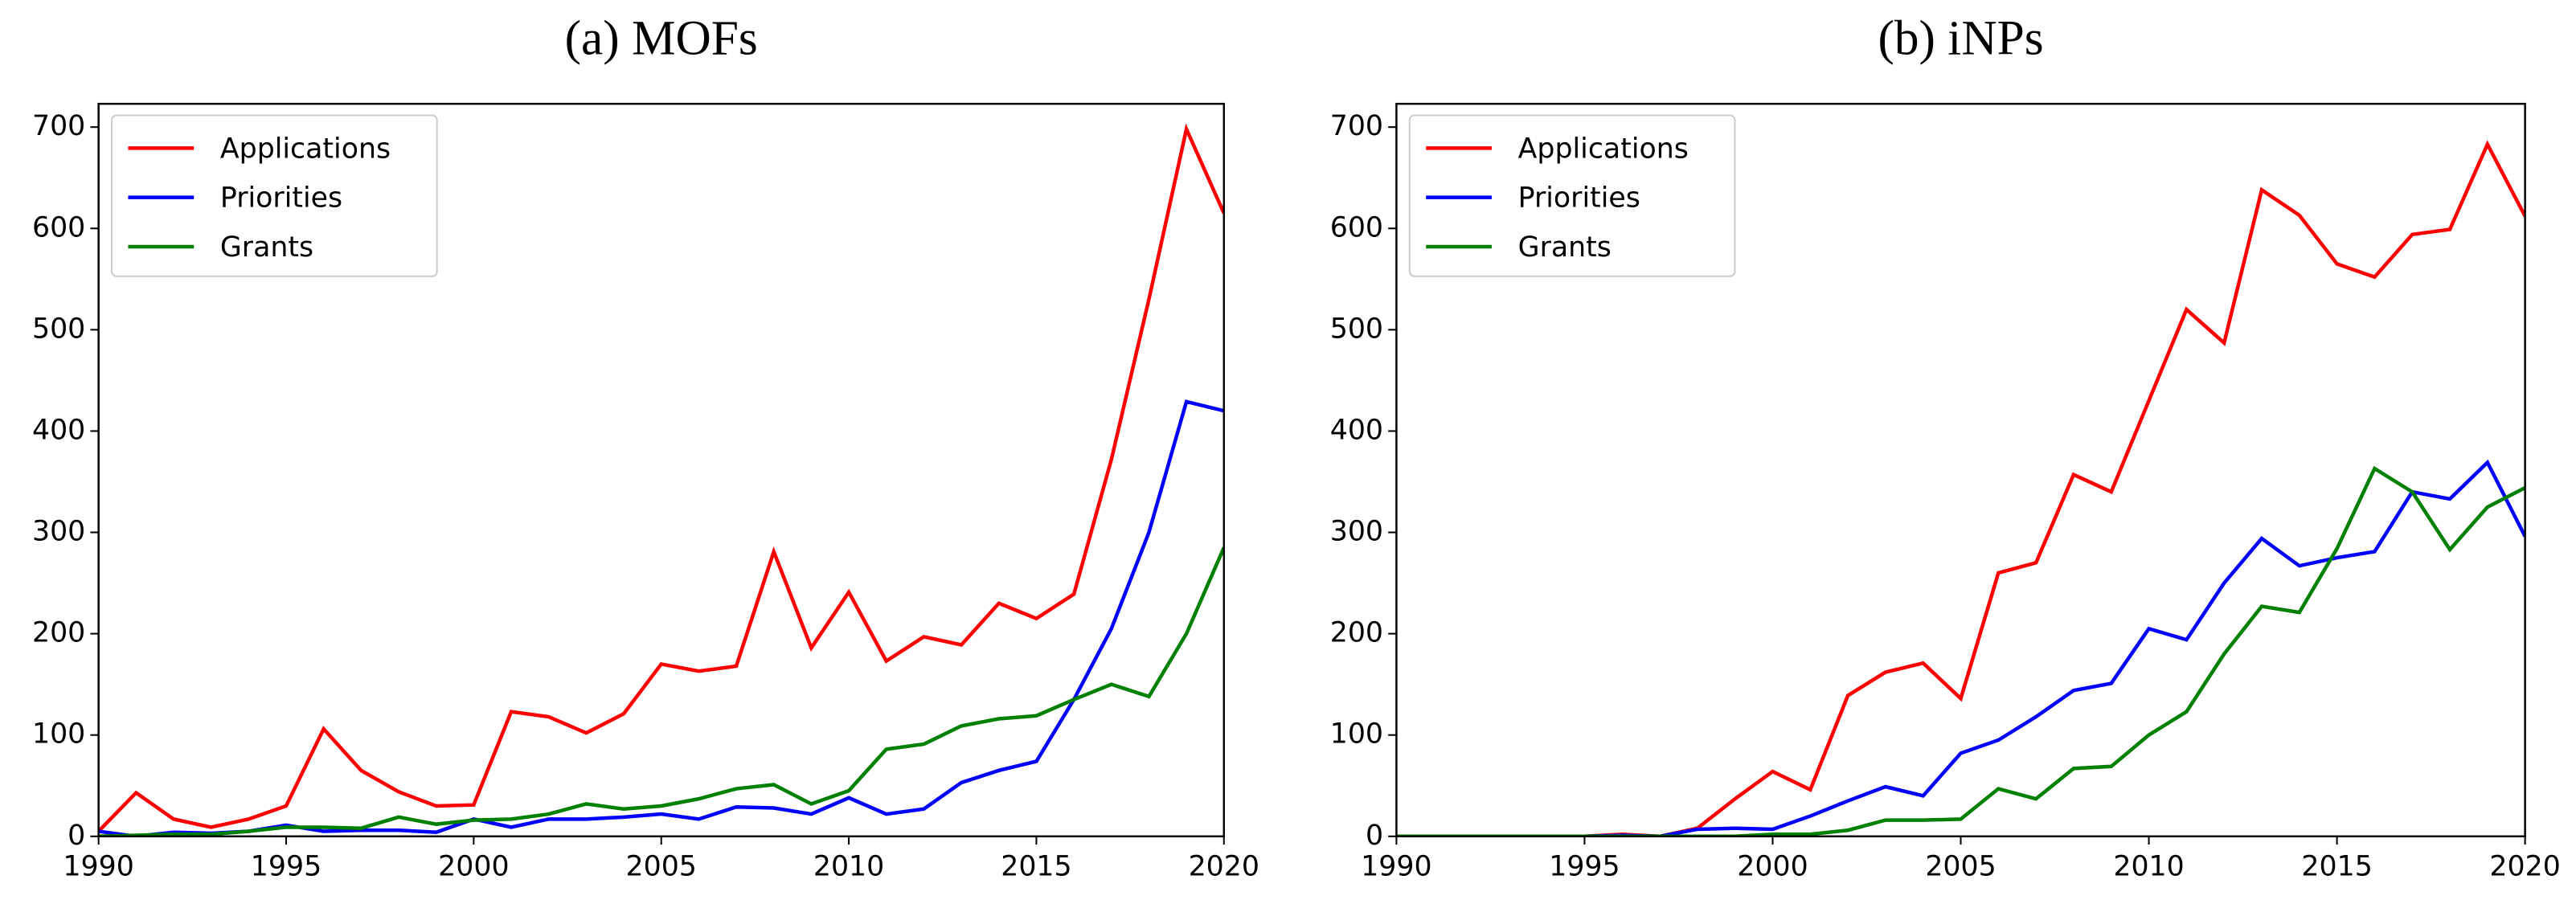 Image resolution: width=2576 pixels, height=904 pixels. Describe the element at coordinates (661, 692) in the screenshot. I see `series-line` at that location.